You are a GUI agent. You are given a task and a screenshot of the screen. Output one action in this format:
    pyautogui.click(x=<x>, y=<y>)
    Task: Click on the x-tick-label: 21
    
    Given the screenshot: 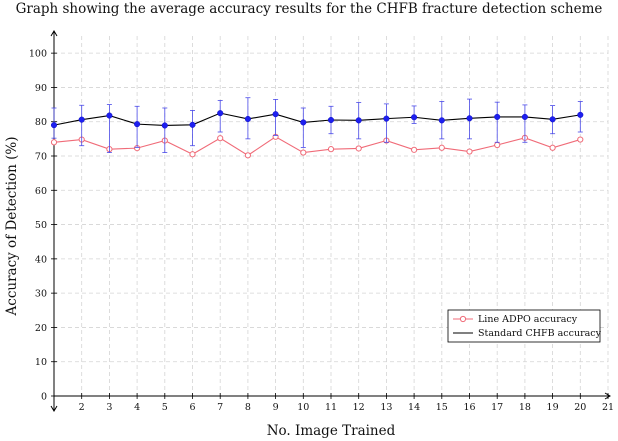 What is the action you would take?
    pyautogui.click(x=608, y=407)
    